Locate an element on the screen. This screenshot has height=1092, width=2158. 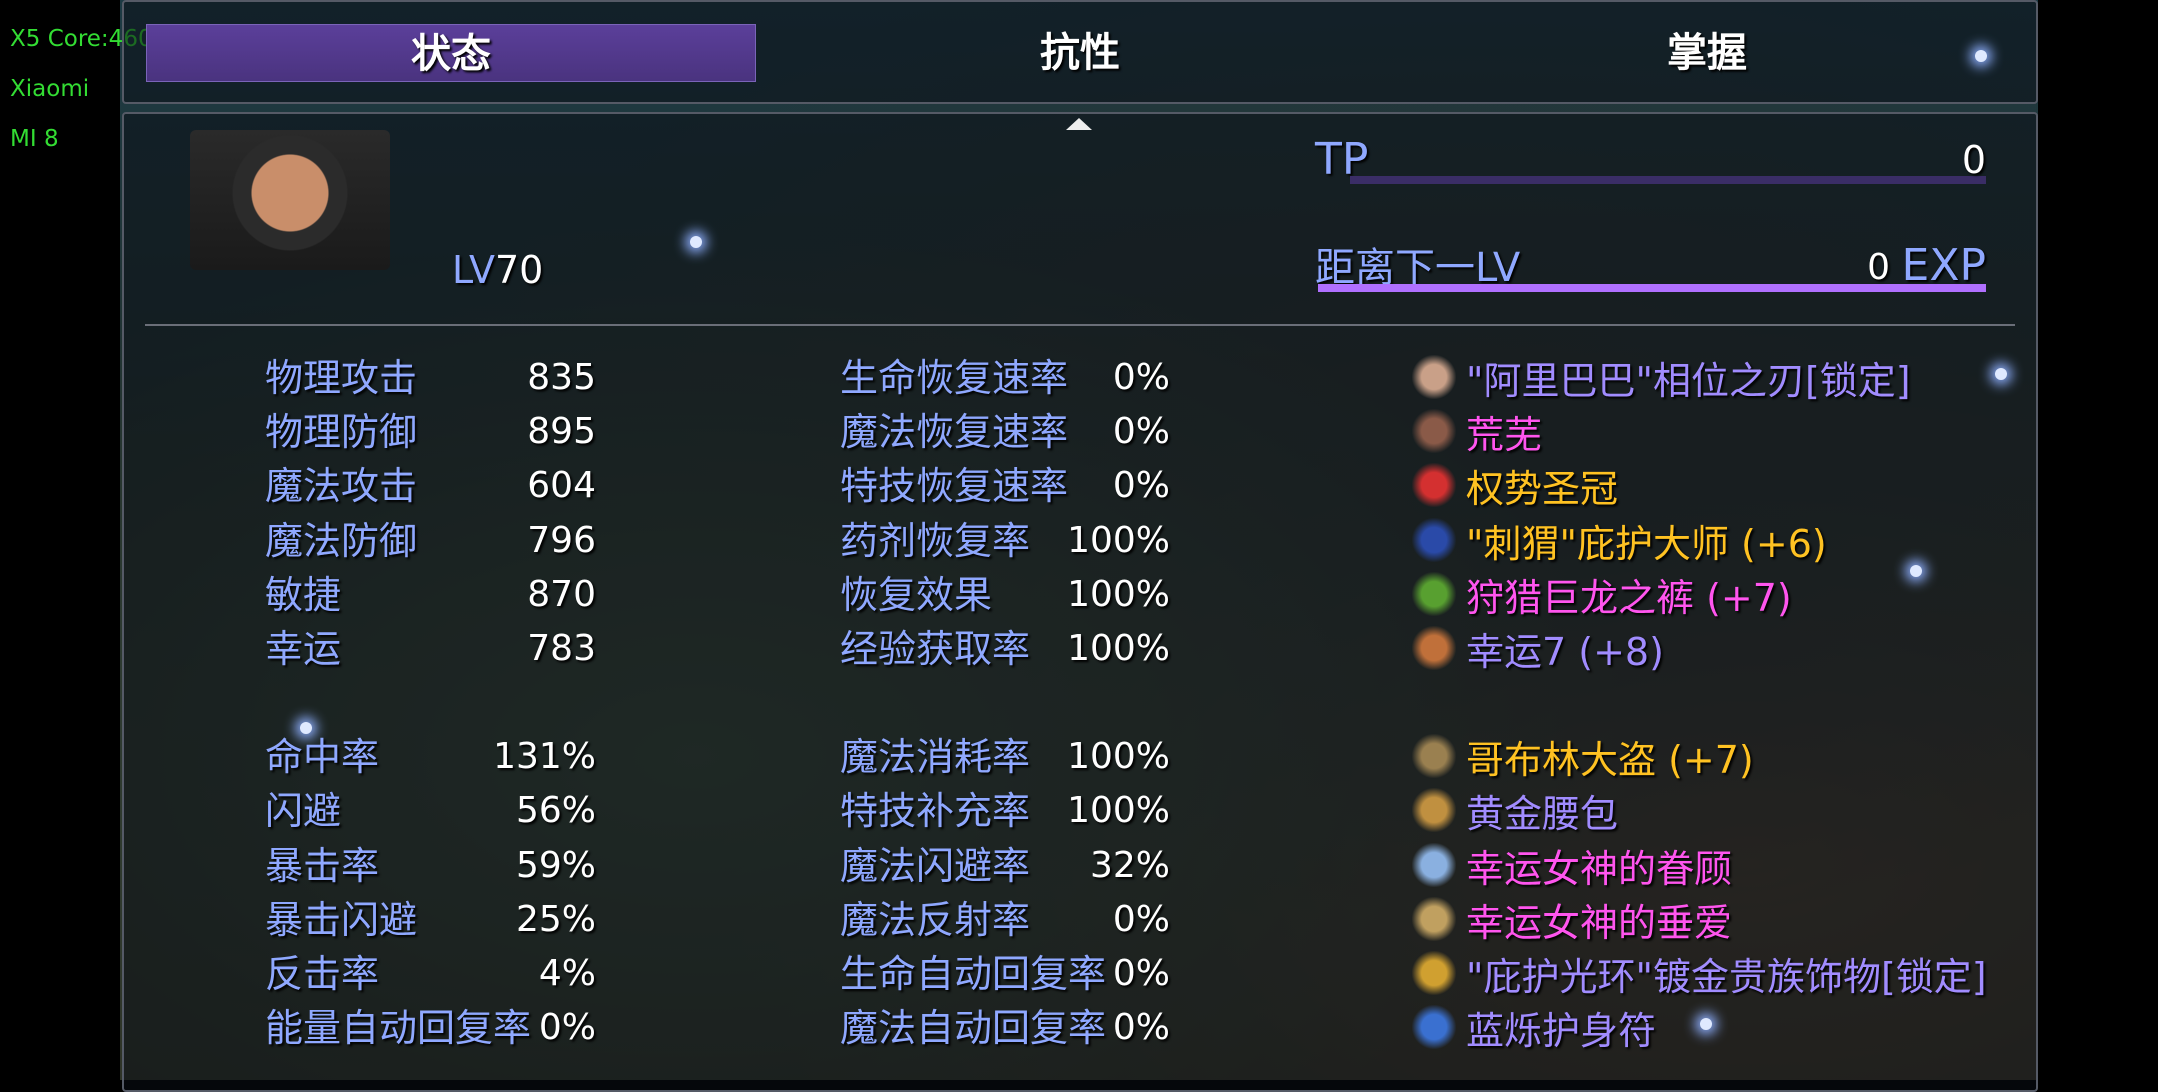
boots-icon is located at coordinates (1434, 756).